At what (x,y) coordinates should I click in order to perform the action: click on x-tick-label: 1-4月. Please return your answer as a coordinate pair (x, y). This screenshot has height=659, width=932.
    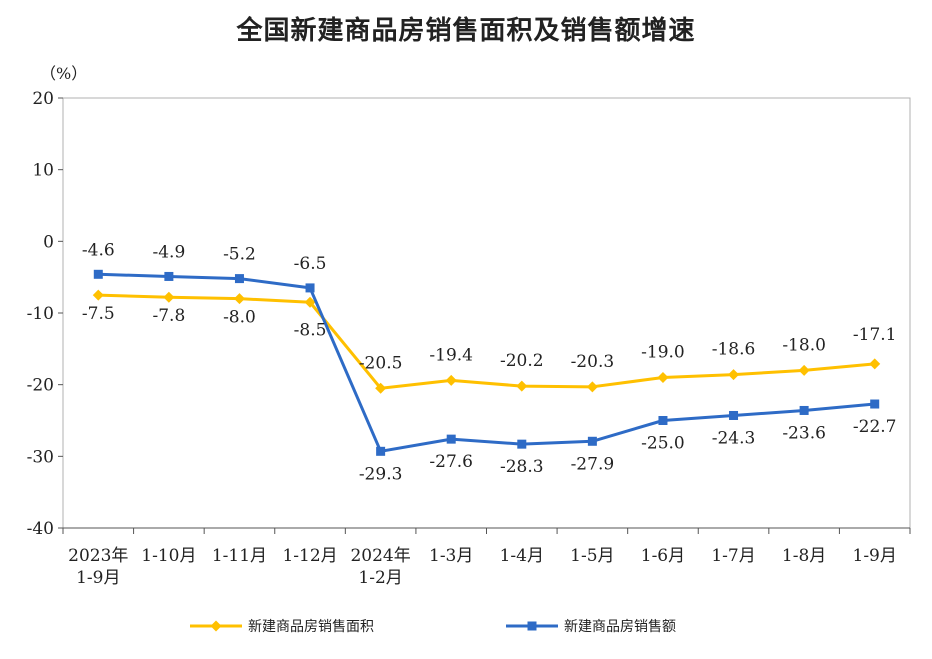
    Looking at the image, I should click on (522, 556).